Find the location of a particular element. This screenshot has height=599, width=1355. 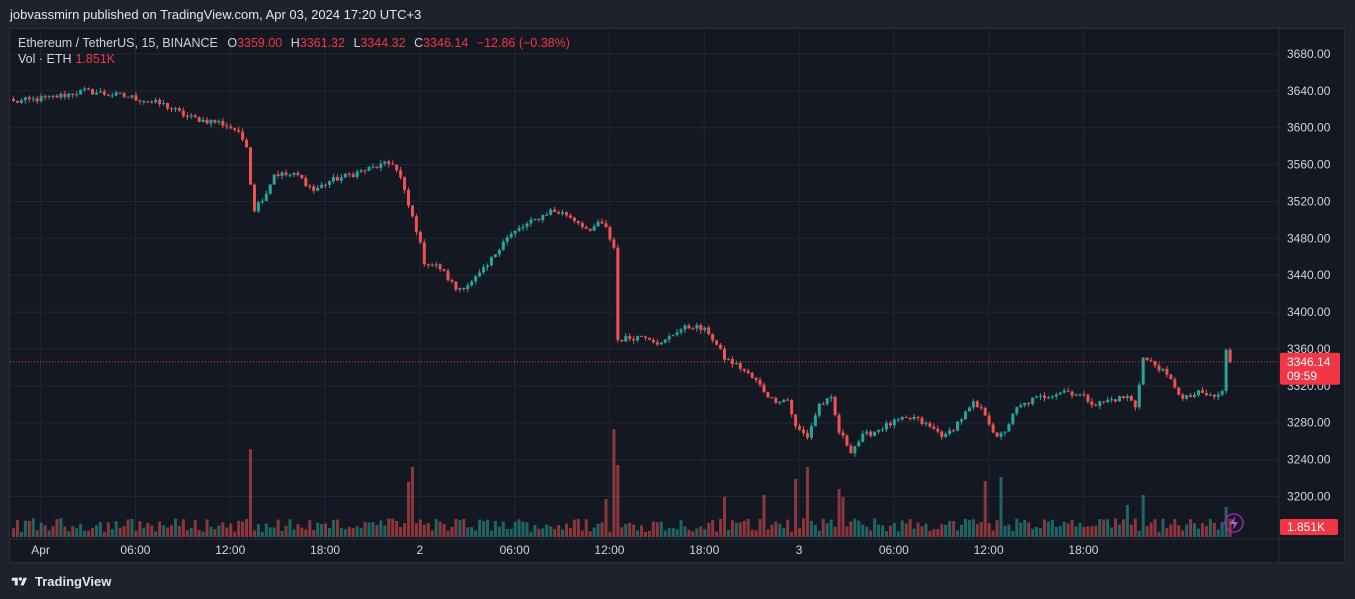

low-label: L is located at coordinates (357, 43).